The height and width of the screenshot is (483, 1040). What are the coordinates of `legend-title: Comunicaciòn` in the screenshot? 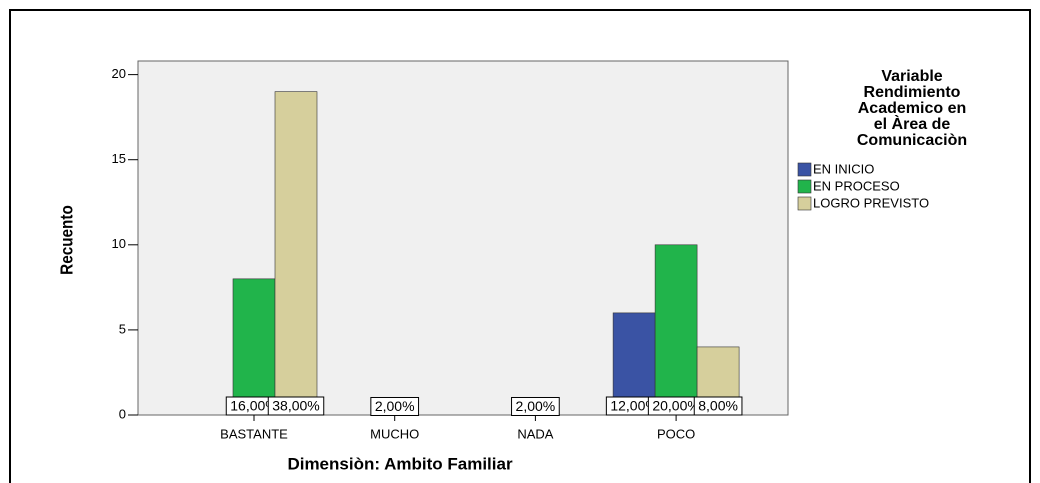 It's located at (912, 140).